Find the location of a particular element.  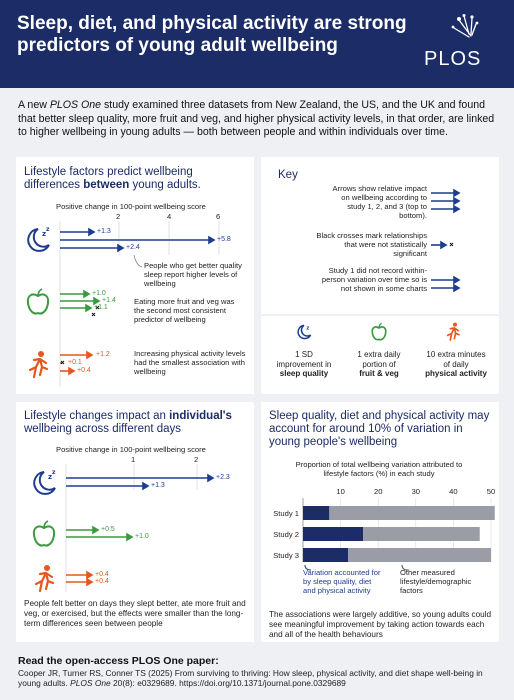

within-tick-2: 2 is located at coordinates (196, 459).